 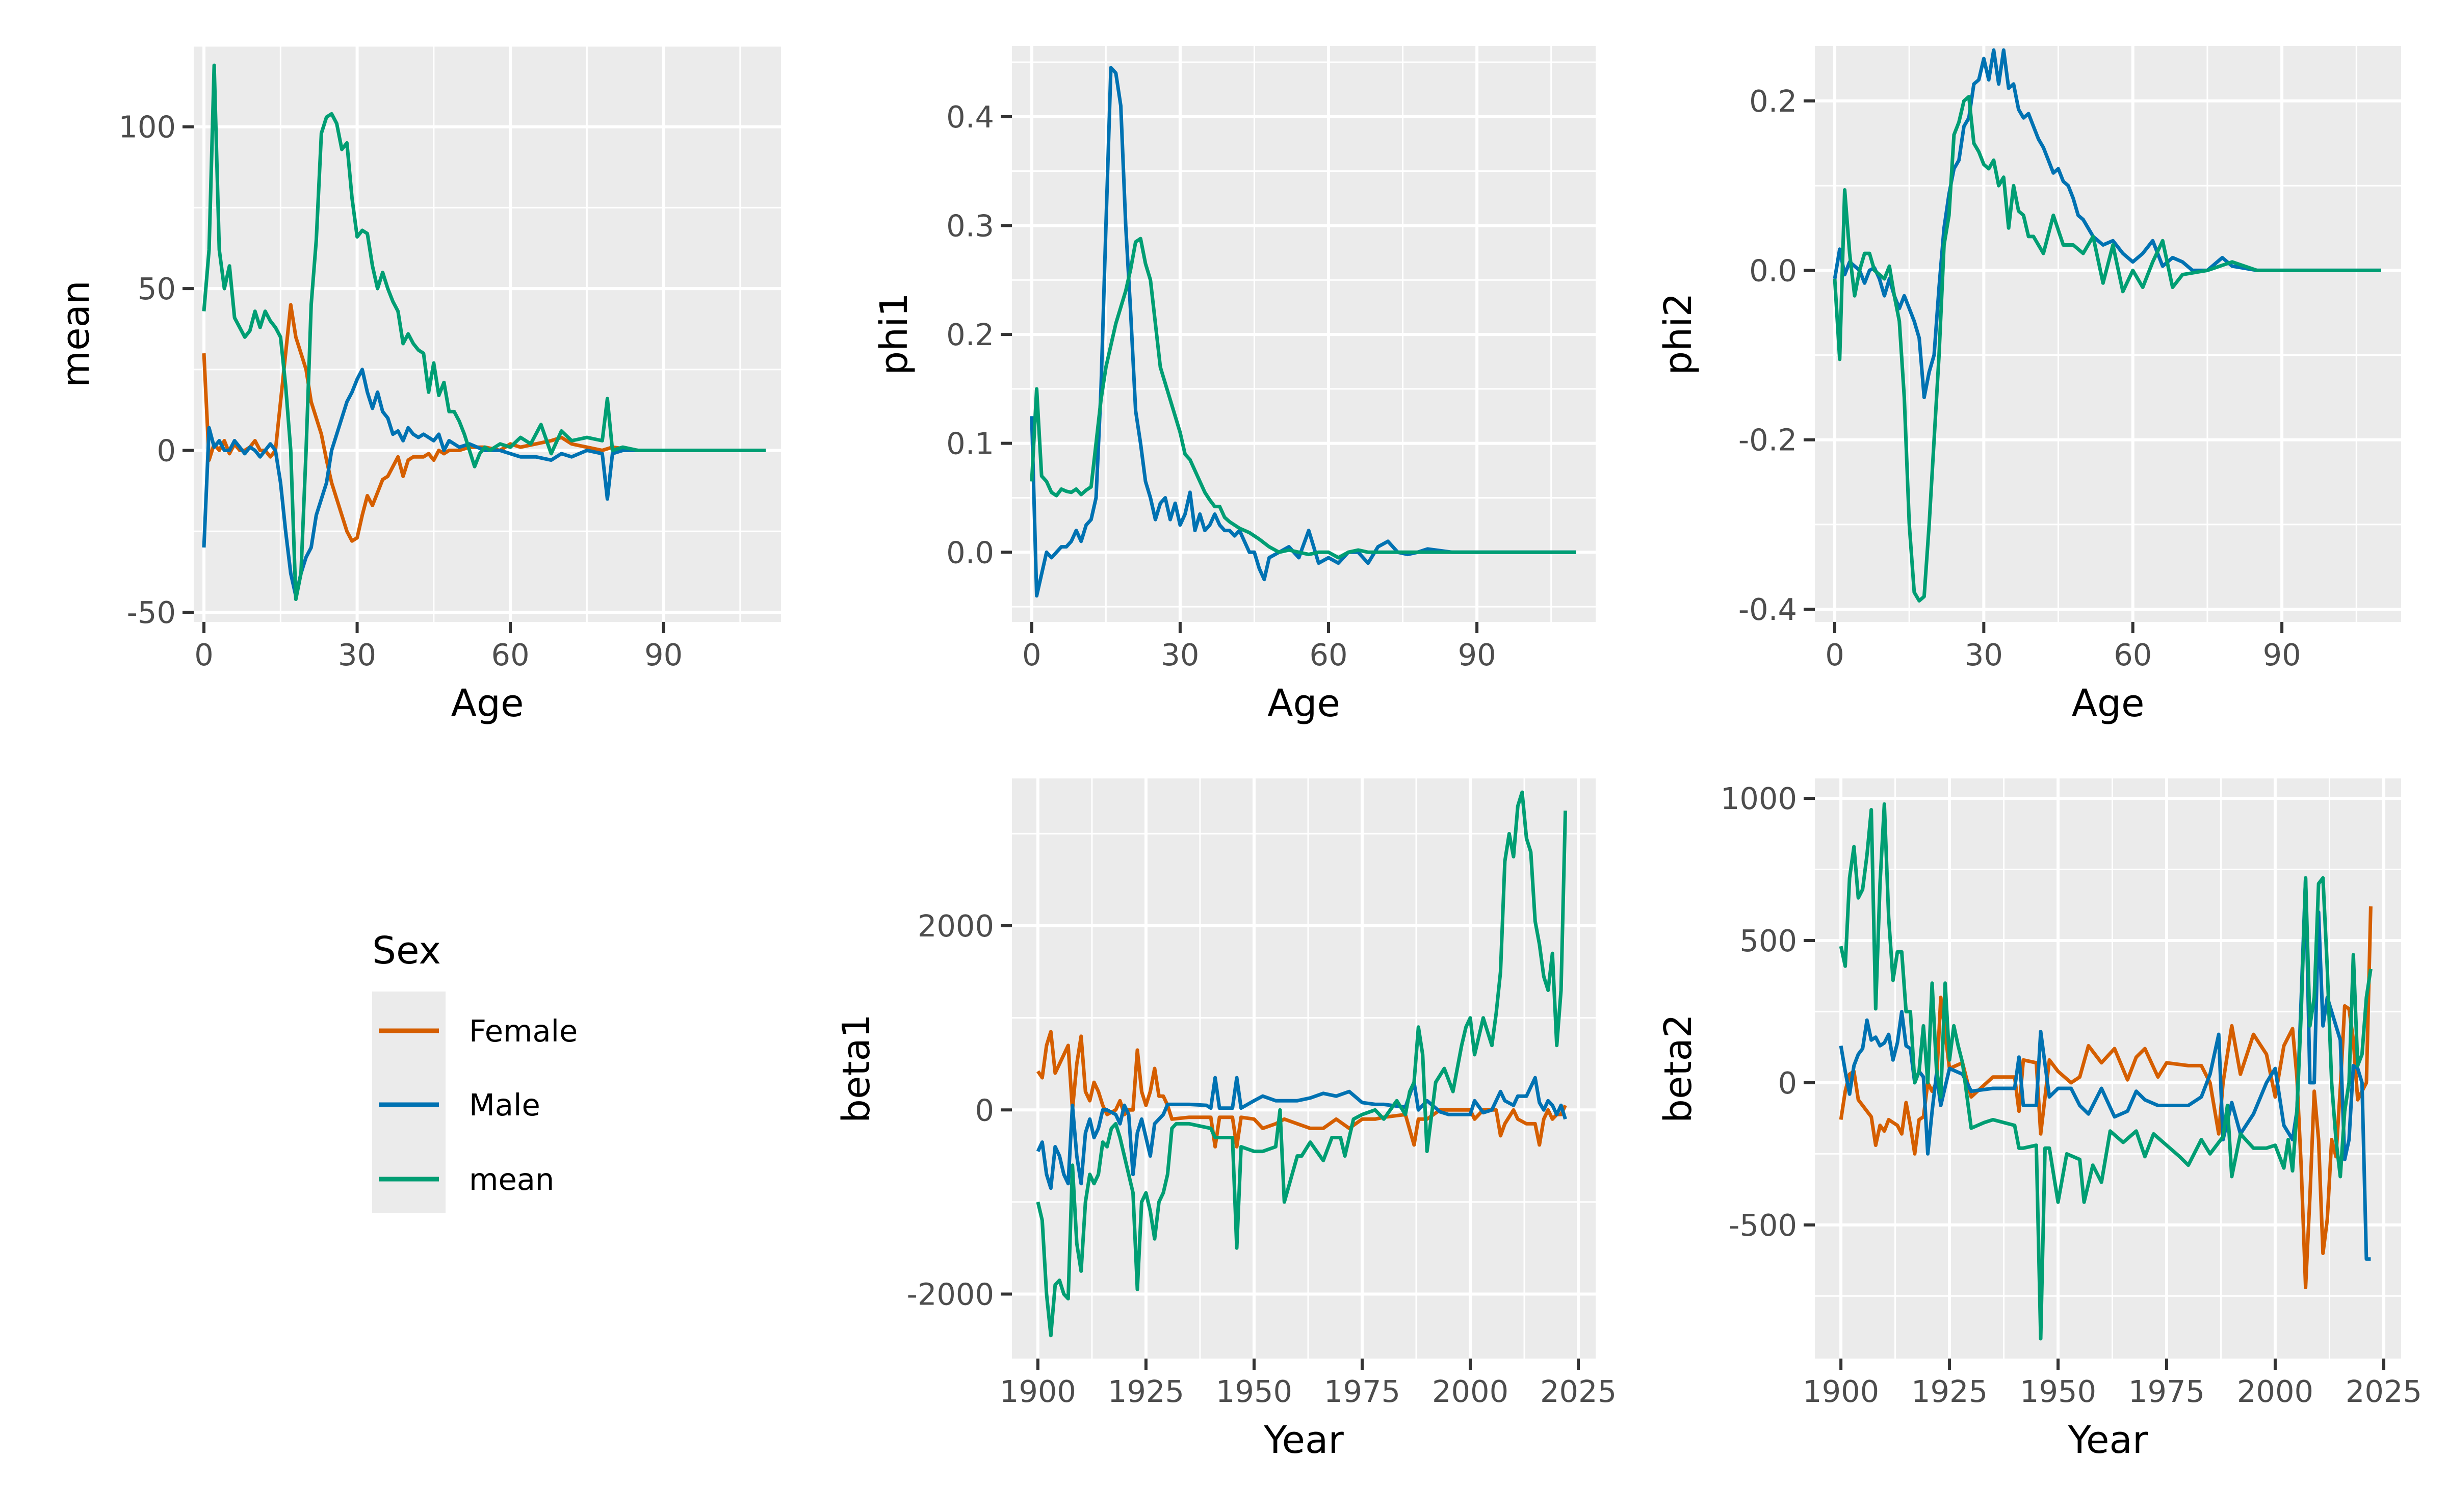 What do you see at coordinates (970, 443) in the screenshot?
I see `y-tick-label: 0.1` at bounding box center [970, 443].